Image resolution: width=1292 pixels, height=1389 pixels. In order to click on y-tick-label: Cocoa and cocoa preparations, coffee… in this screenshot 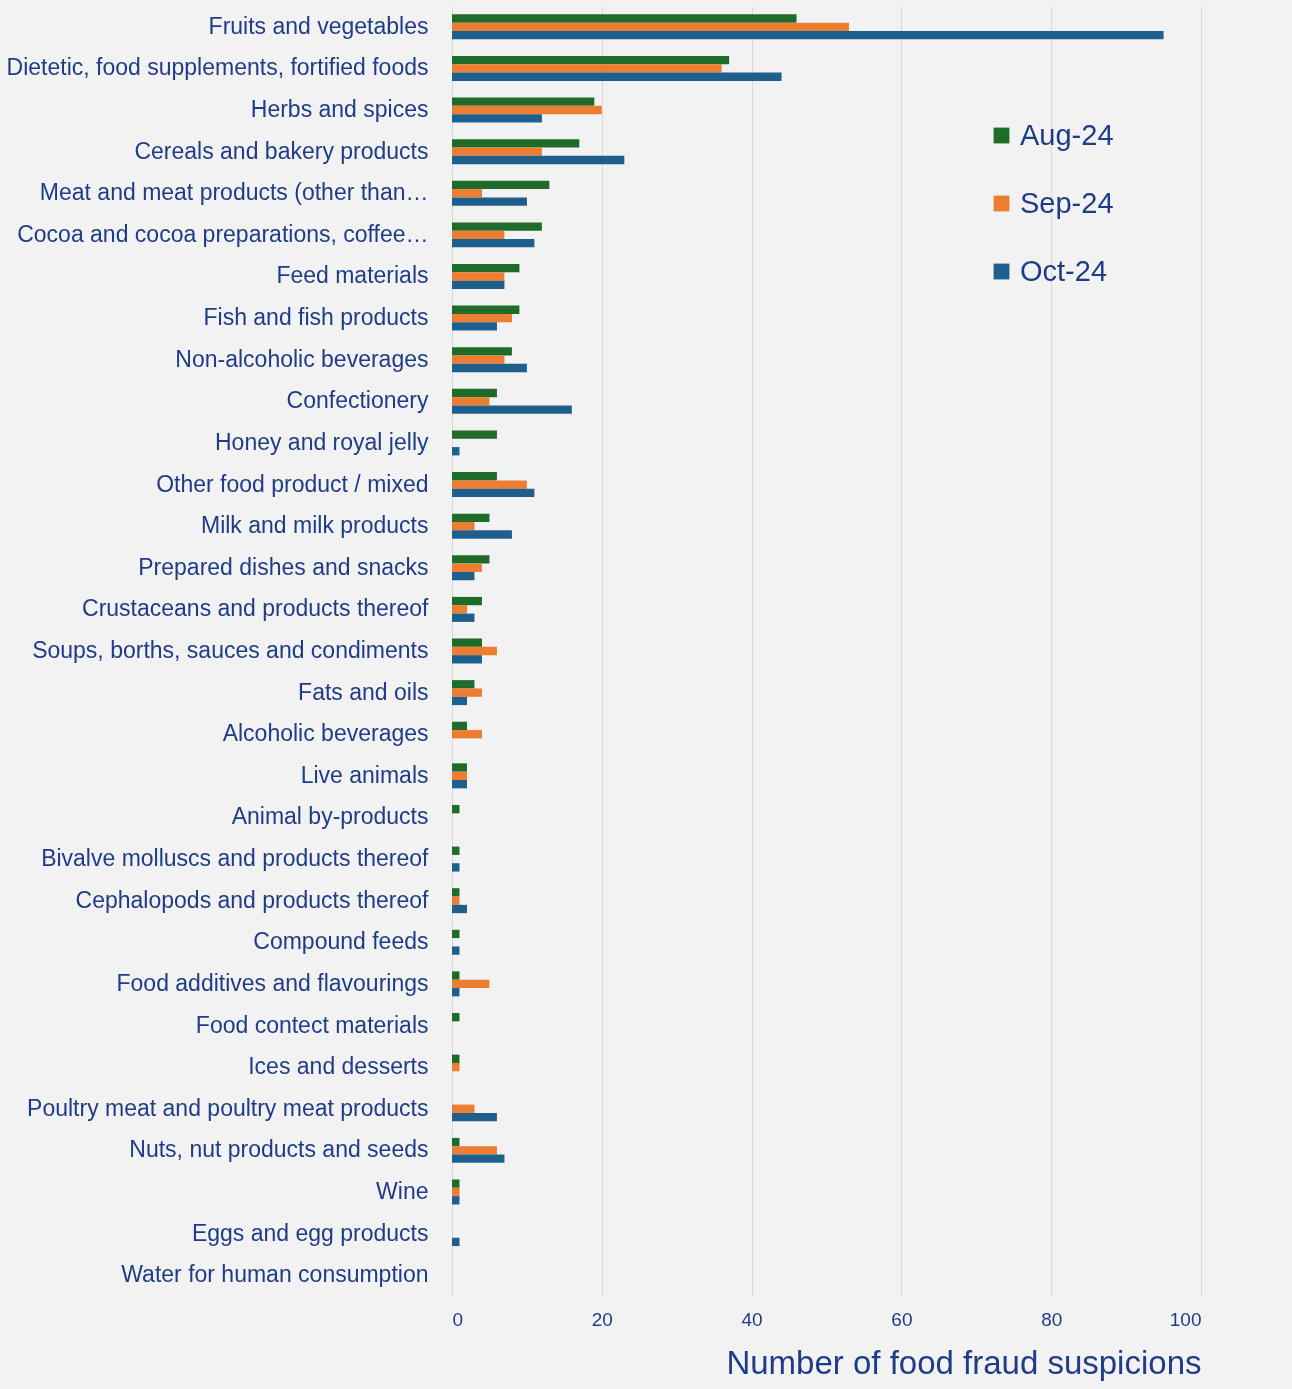, I will do `click(223, 233)`.